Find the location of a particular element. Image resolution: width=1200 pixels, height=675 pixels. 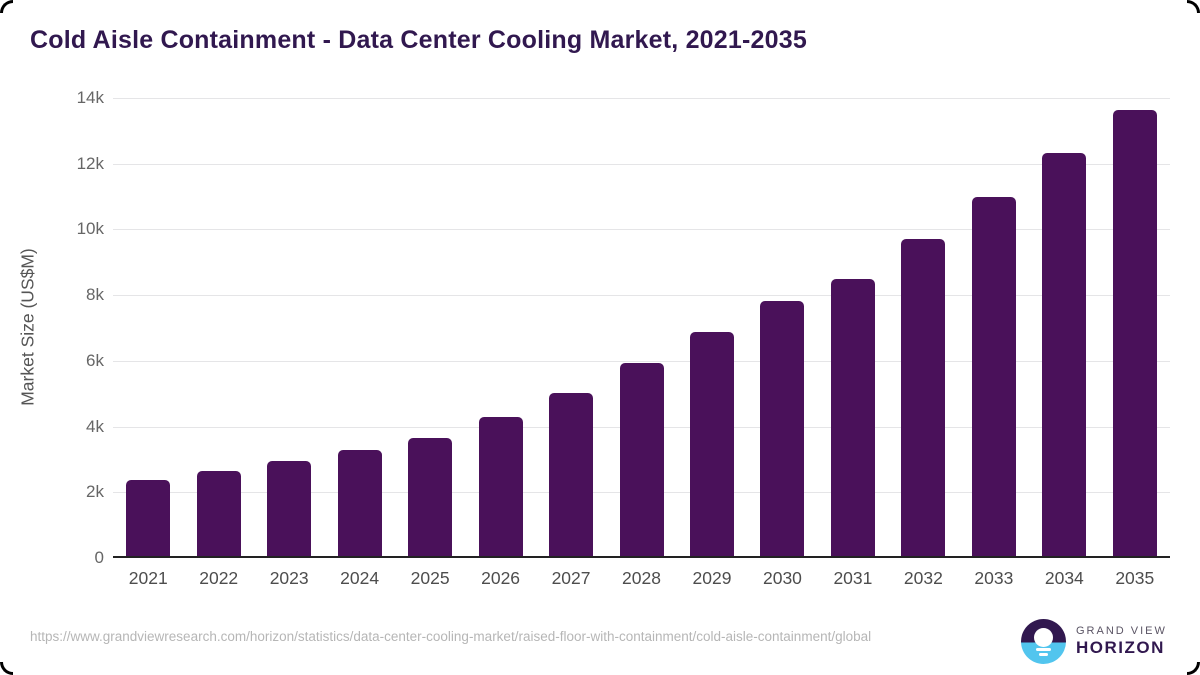

x-tick-label-2029: 2029 is located at coordinates (712, 578).